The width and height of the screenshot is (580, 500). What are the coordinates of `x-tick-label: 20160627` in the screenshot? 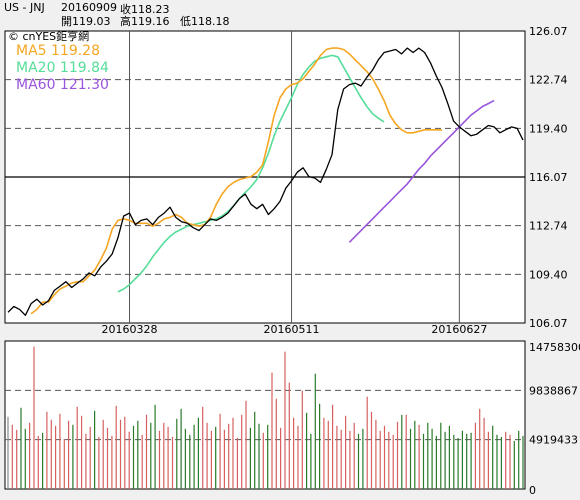 It's located at (459, 329).